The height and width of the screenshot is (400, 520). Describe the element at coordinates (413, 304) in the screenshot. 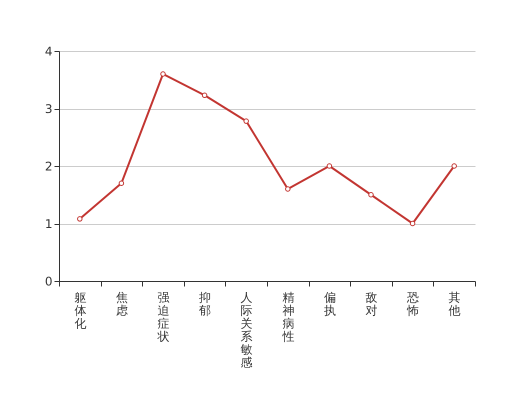

I see `x-tick-label: 恐怖` at that location.